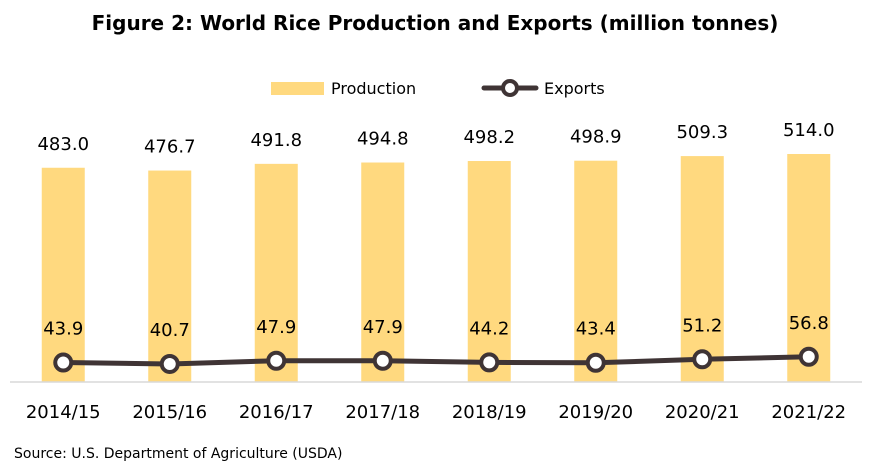 The image size is (870, 470). What do you see at coordinates (574, 88) in the screenshot?
I see `legend-exports-label: Exports` at bounding box center [574, 88].